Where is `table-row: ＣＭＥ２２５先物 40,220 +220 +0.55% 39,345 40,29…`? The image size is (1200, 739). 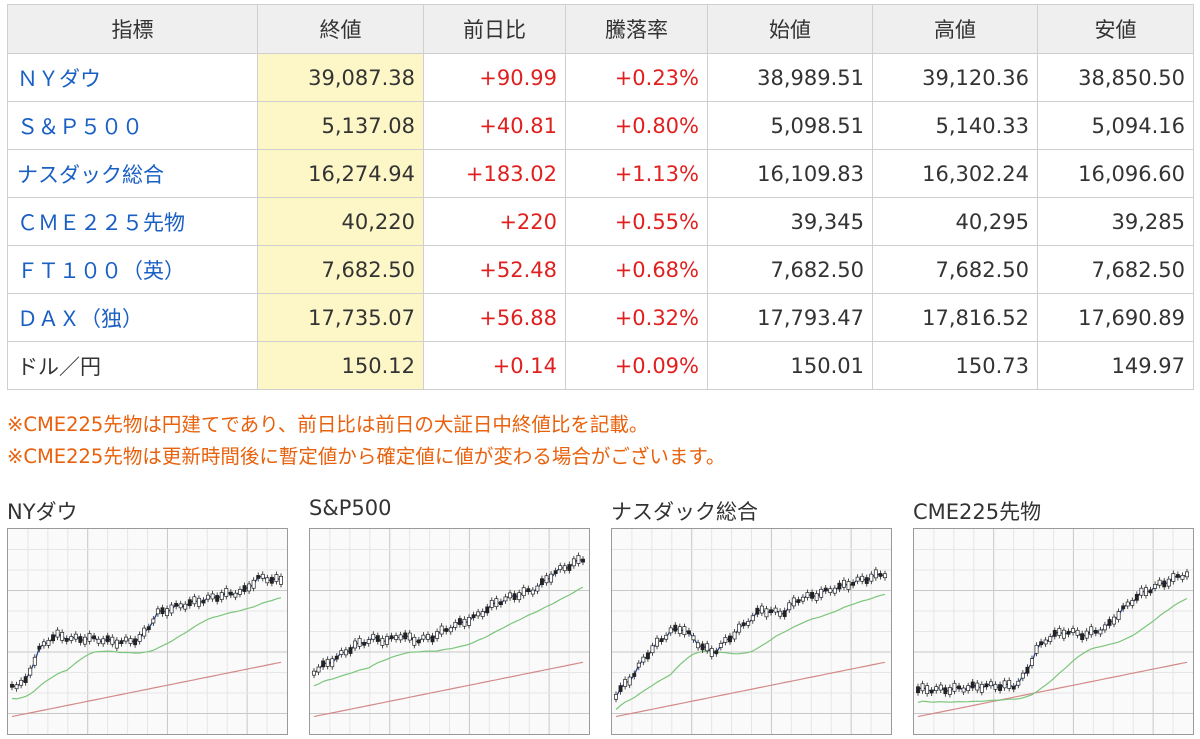
table-row: ＣＭＥ２２５先物 40,220 +220 +0.55% 39,345 40,29… is located at coordinates (600, 221).